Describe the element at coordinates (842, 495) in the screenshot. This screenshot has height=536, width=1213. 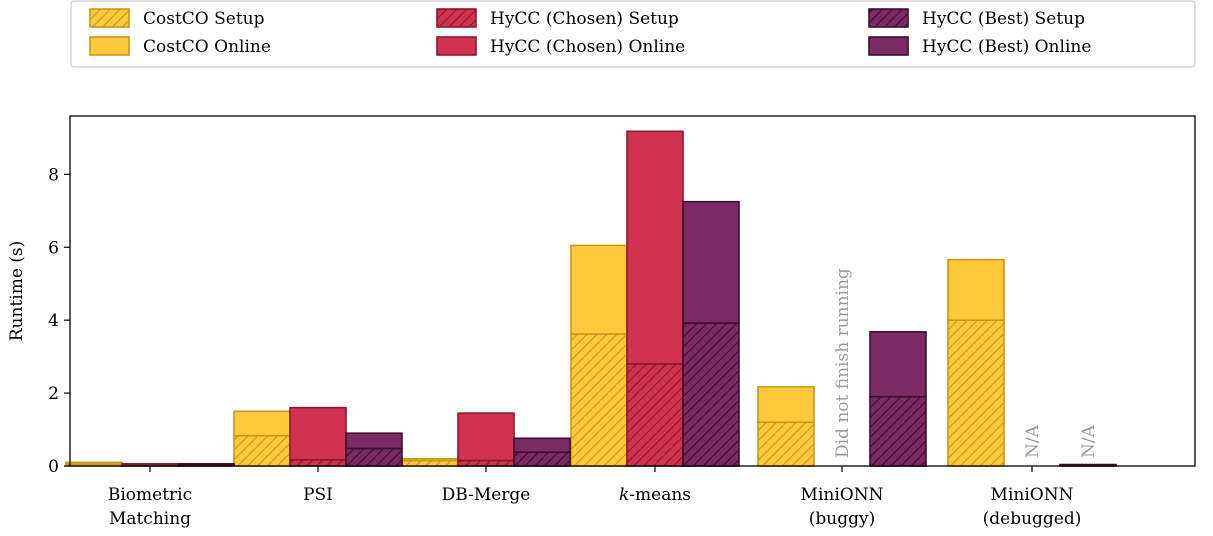
I see `x-tick-label-4-line0: MiniONN` at that location.